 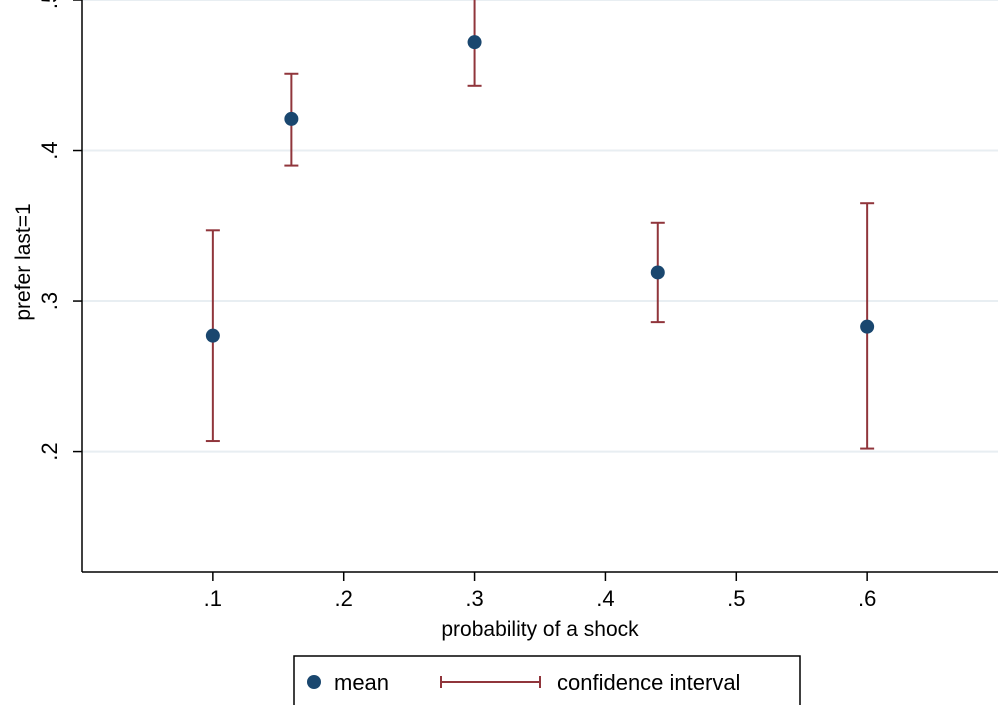 What do you see at coordinates (49, 4) in the screenshot?
I see `y-tick-label: .5` at bounding box center [49, 4].